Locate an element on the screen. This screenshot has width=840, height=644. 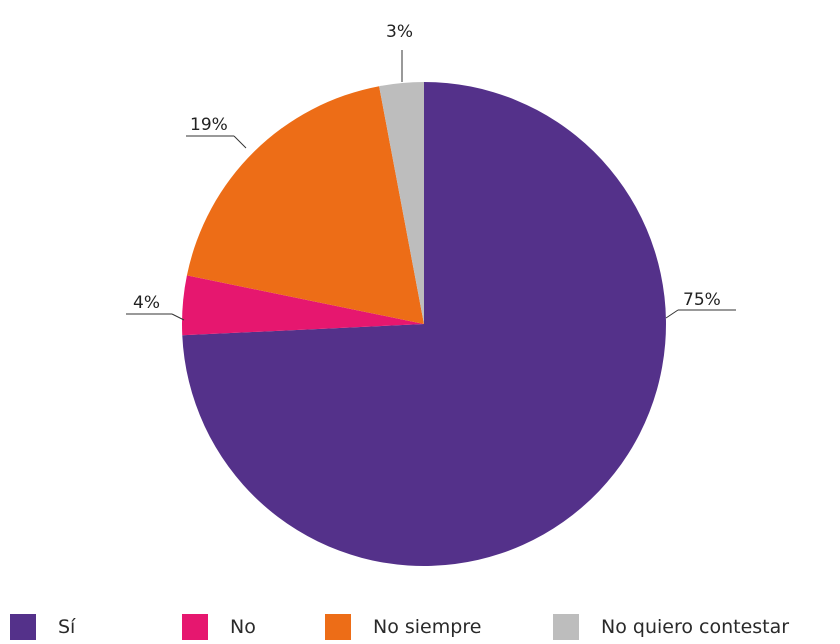
legend-swatch-no-siempre is located at coordinates (338, 627).